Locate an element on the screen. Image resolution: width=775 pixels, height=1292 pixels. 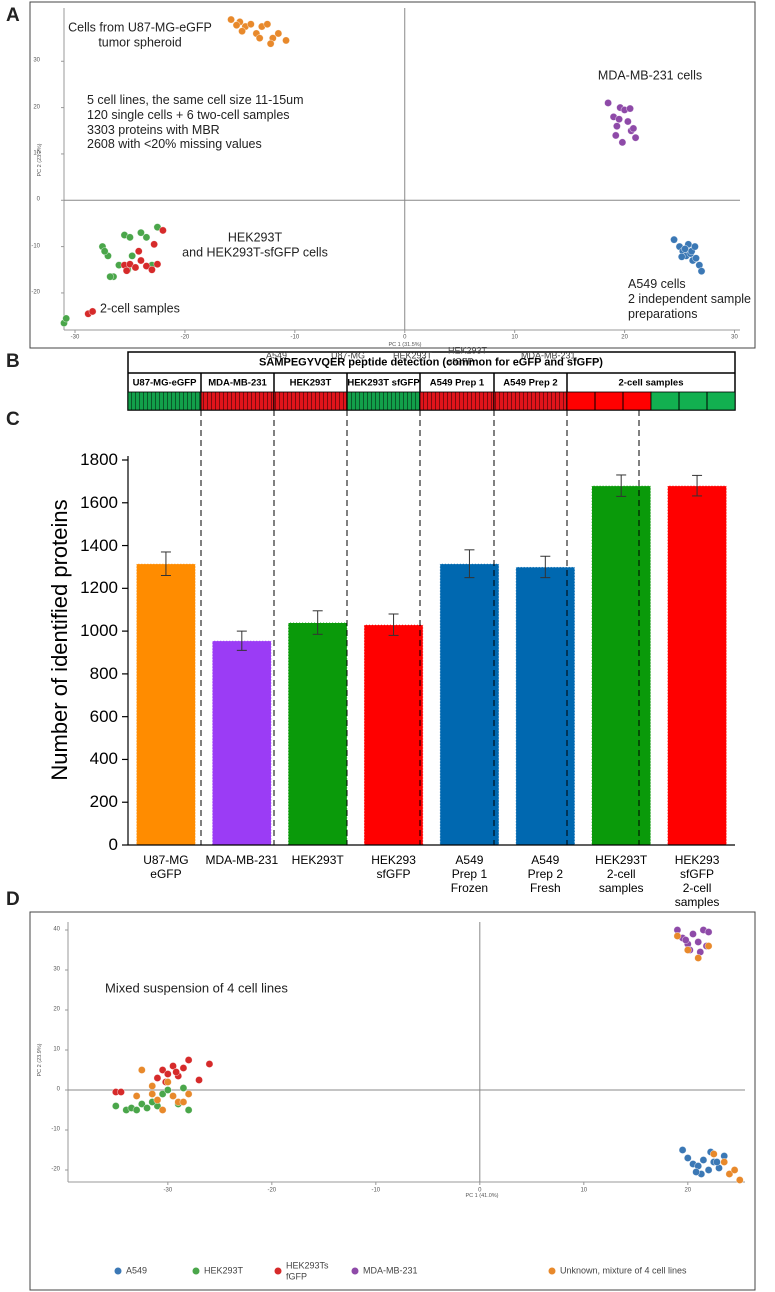
y-tick-label: 20 is located at coordinates (36, 107).